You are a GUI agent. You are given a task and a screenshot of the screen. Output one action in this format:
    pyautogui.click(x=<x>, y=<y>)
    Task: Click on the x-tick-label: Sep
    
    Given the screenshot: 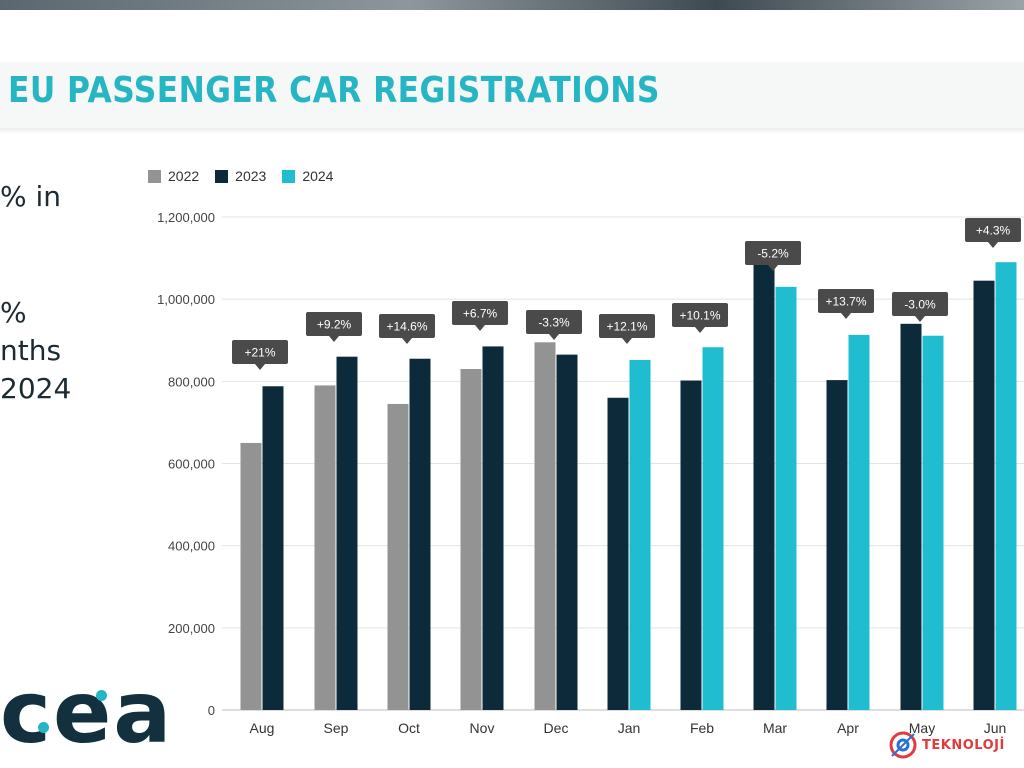 What is the action you would take?
    pyautogui.click(x=336, y=728)
    